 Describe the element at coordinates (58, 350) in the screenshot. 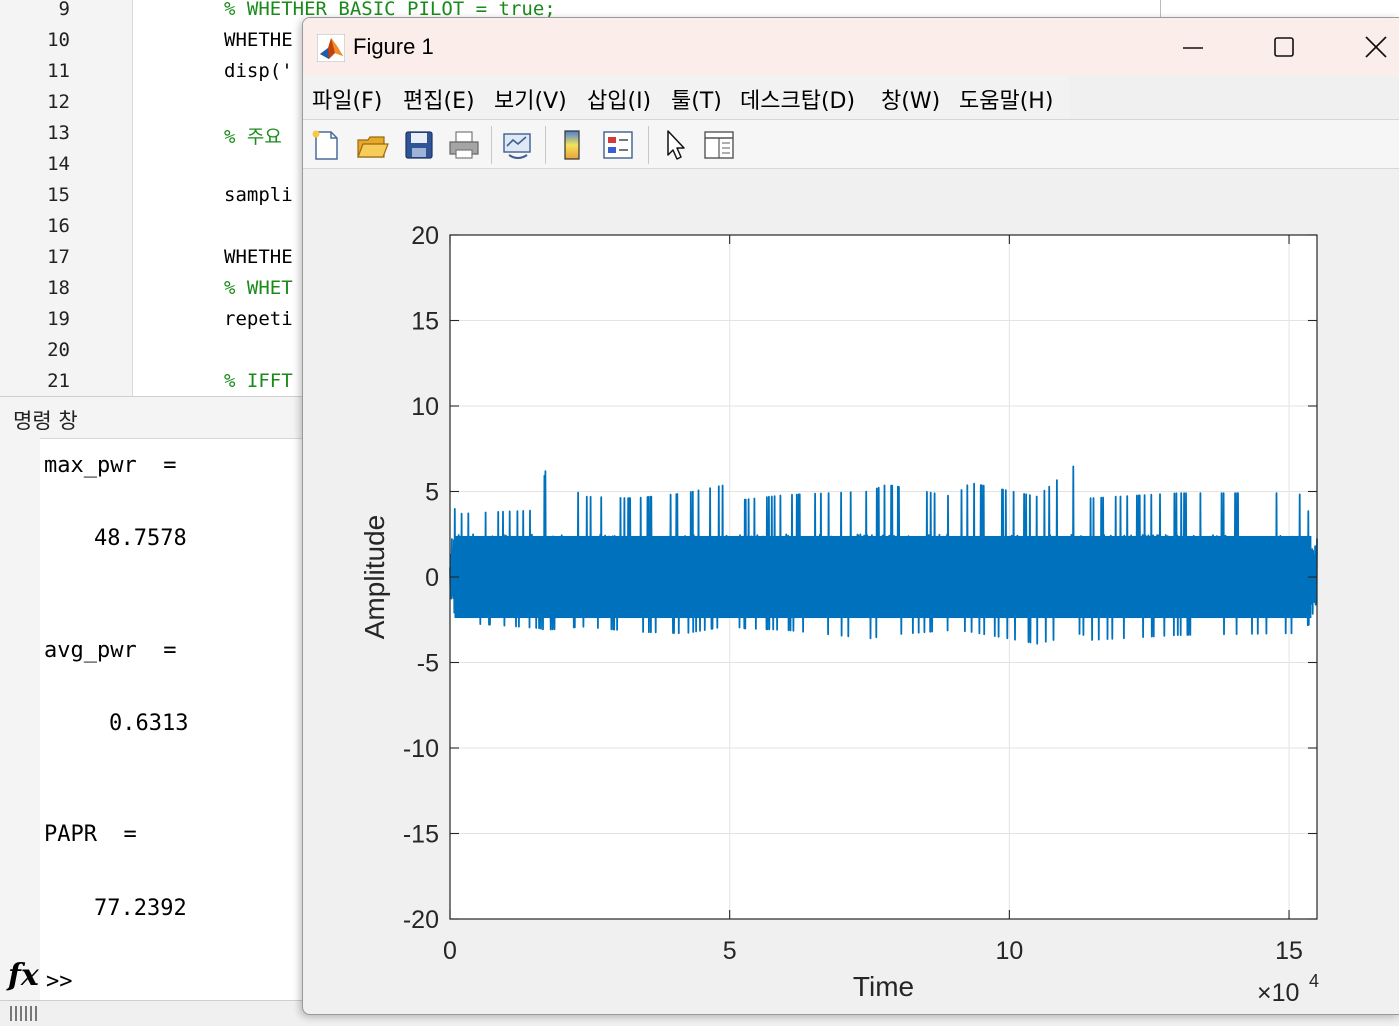

I see `line-number: 20` at that location.